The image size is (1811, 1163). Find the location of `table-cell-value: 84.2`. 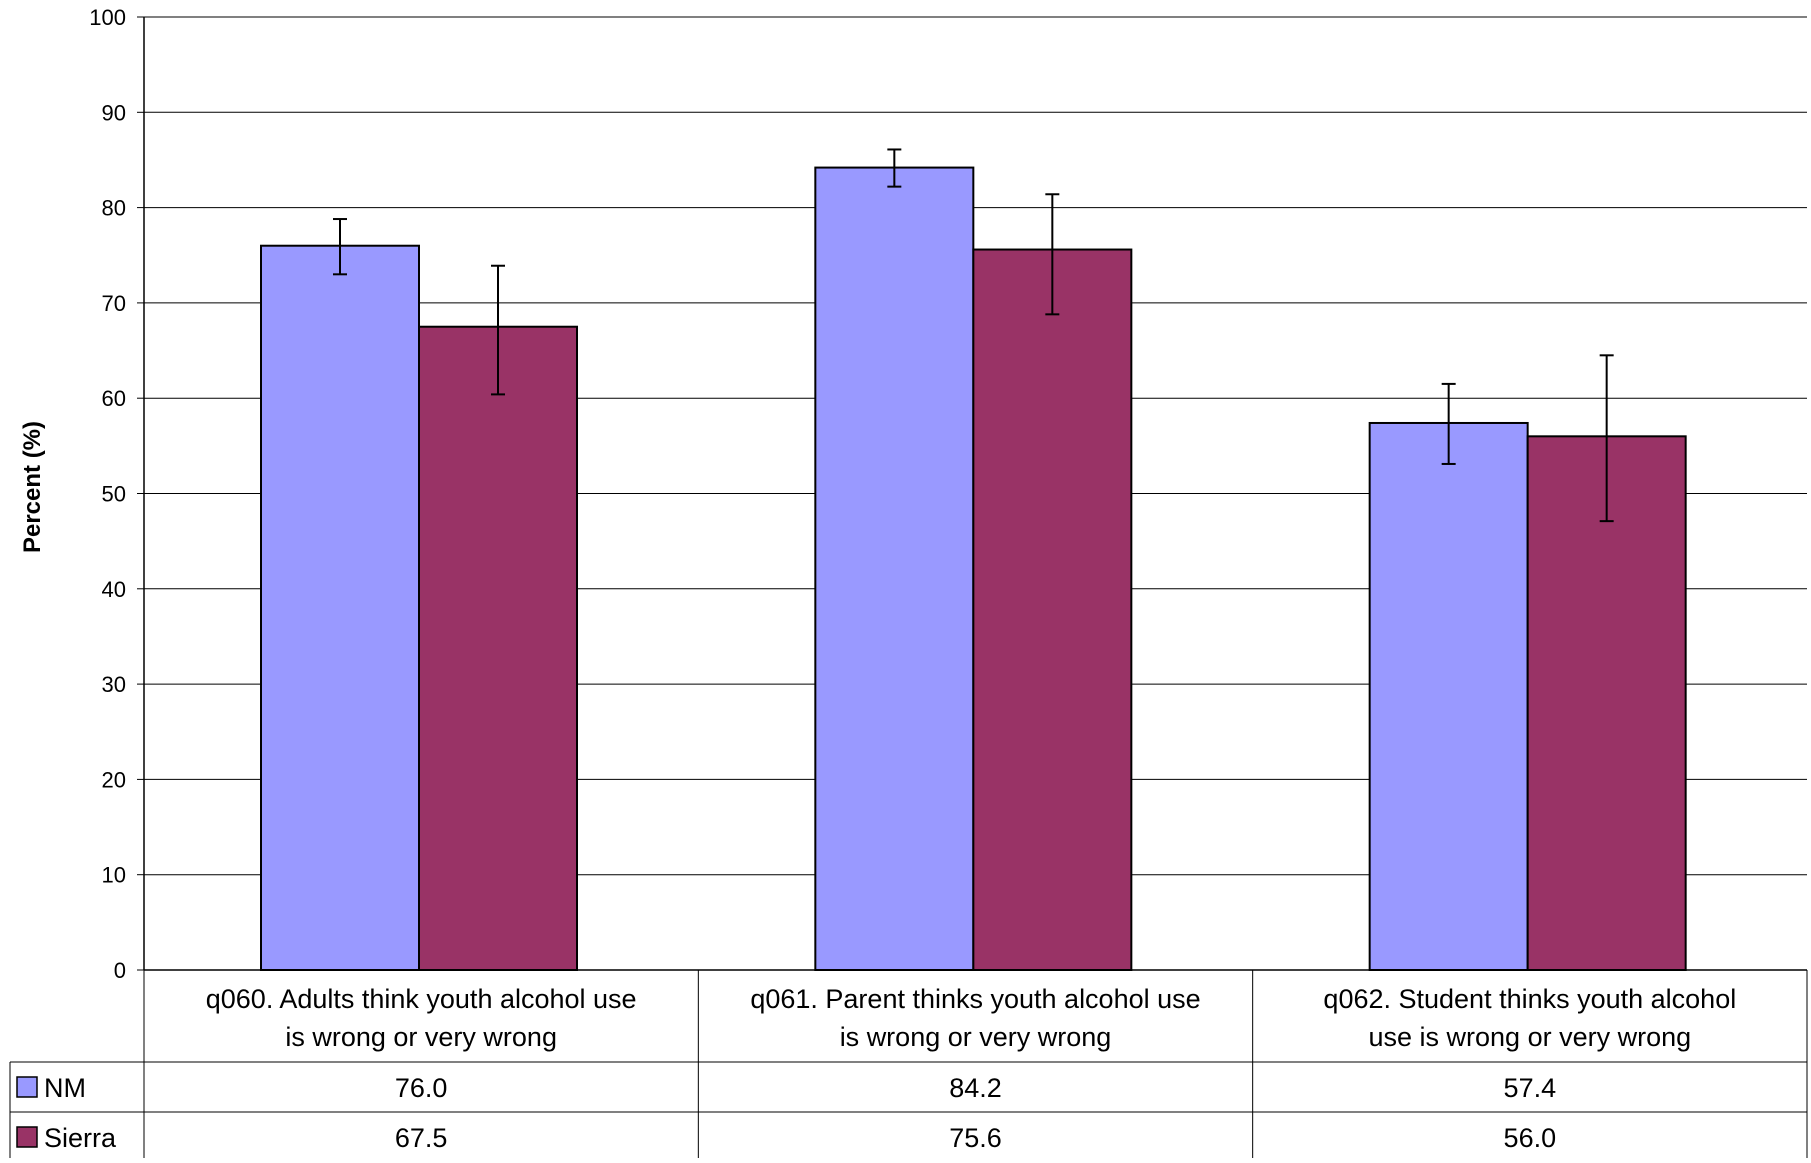

table-cell-value: 84.2 is located at coordinates (975, 1088).